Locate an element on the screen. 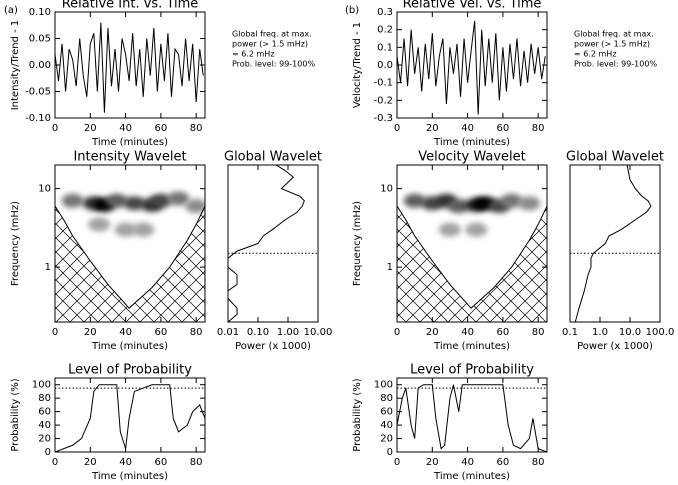  x-tick-label: 1.00 is located at coordinates (288, 332).